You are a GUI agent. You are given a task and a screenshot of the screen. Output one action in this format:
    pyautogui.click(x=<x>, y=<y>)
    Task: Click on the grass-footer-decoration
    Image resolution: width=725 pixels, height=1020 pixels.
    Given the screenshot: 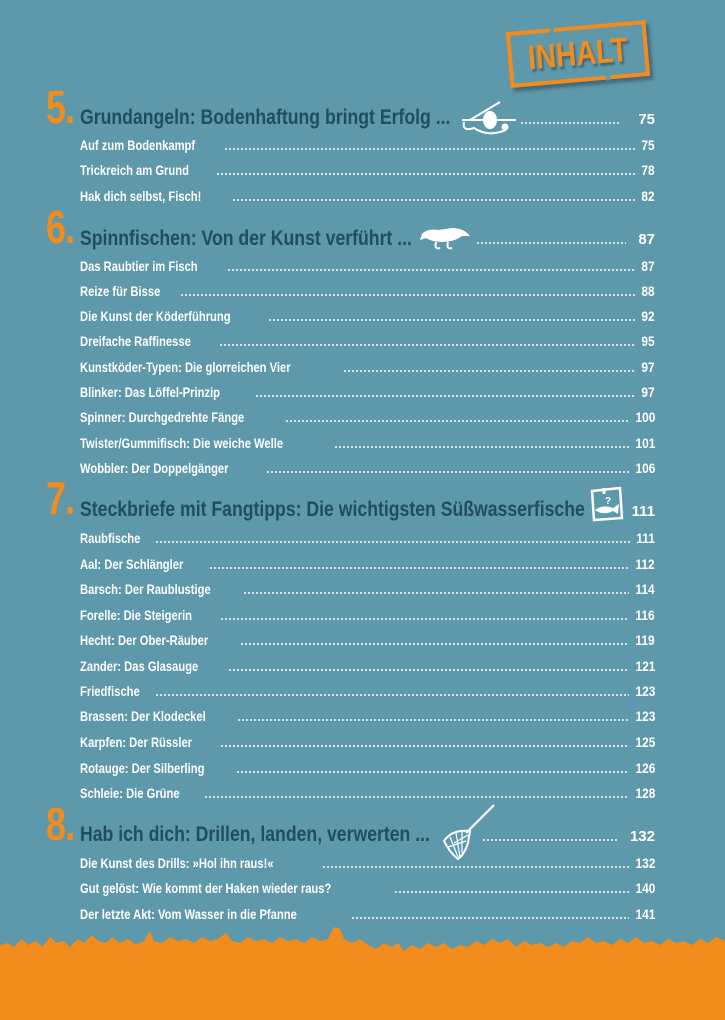 What is the action you would take?
    pyautogui.click(x=362, y=973)
    